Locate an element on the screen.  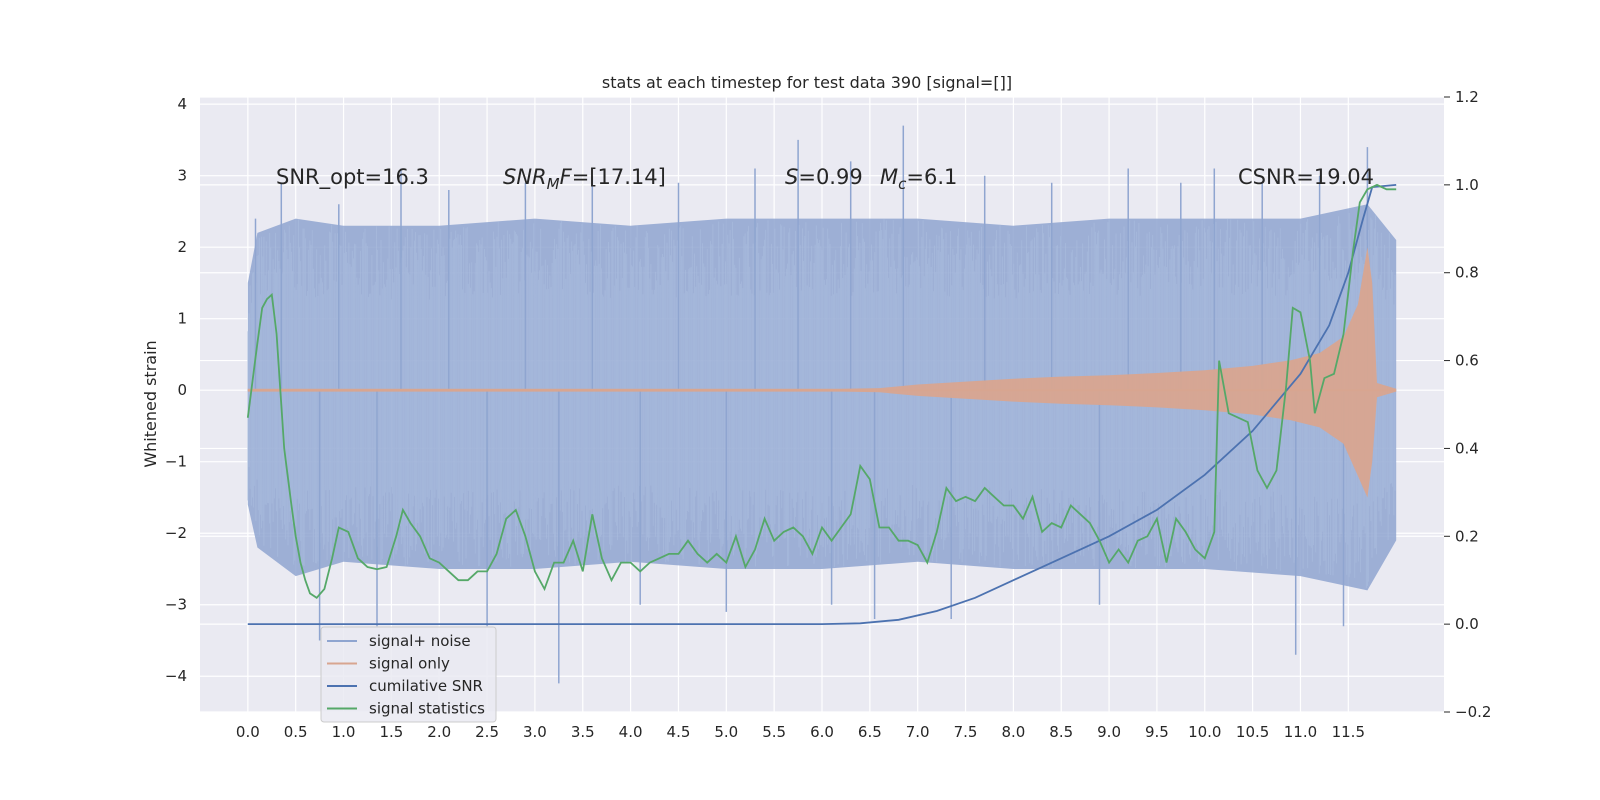
annotation-s-value: =0.99 is located at coordinates (830, 177).